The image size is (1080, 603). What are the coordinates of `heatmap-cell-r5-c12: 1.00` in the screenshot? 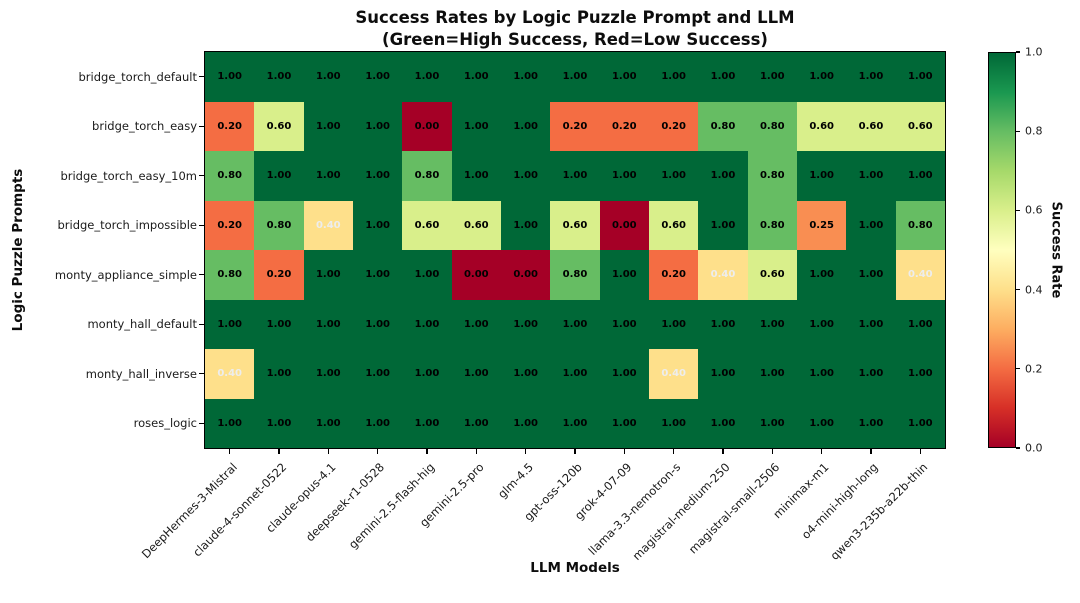 It's located at (821, 324).